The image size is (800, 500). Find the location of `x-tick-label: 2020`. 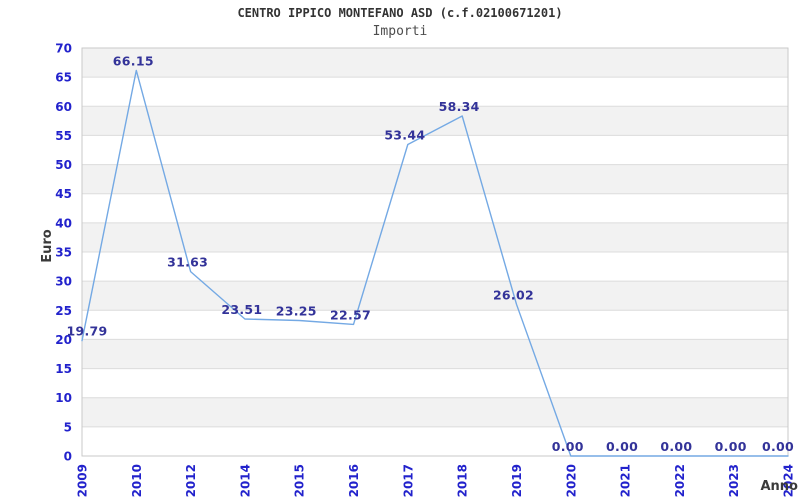

x-tick-label: 2020 is located at coordinates (571, 480).